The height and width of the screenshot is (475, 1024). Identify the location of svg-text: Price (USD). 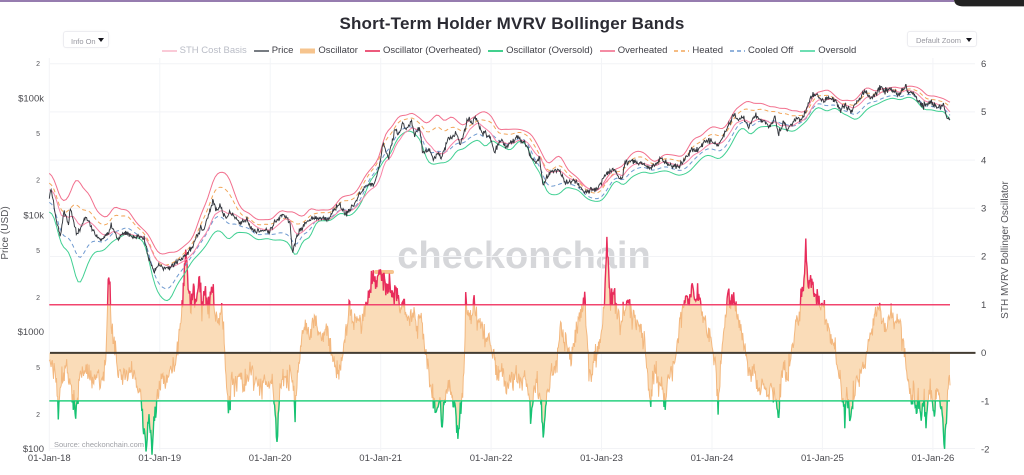
(5, 232).